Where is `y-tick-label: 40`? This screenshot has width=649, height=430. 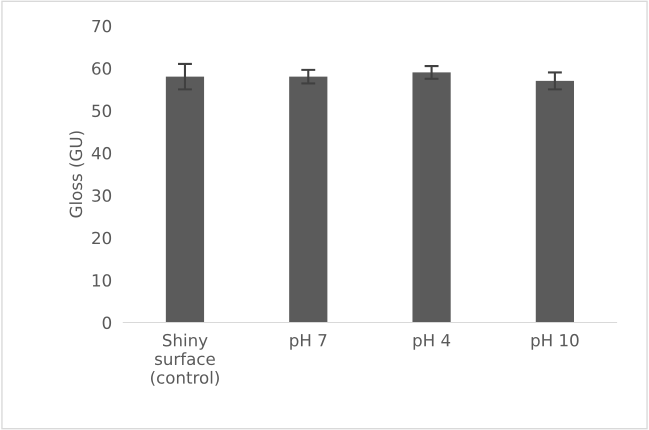 y-tick-label: 40 is located at coordinates (102, 153).